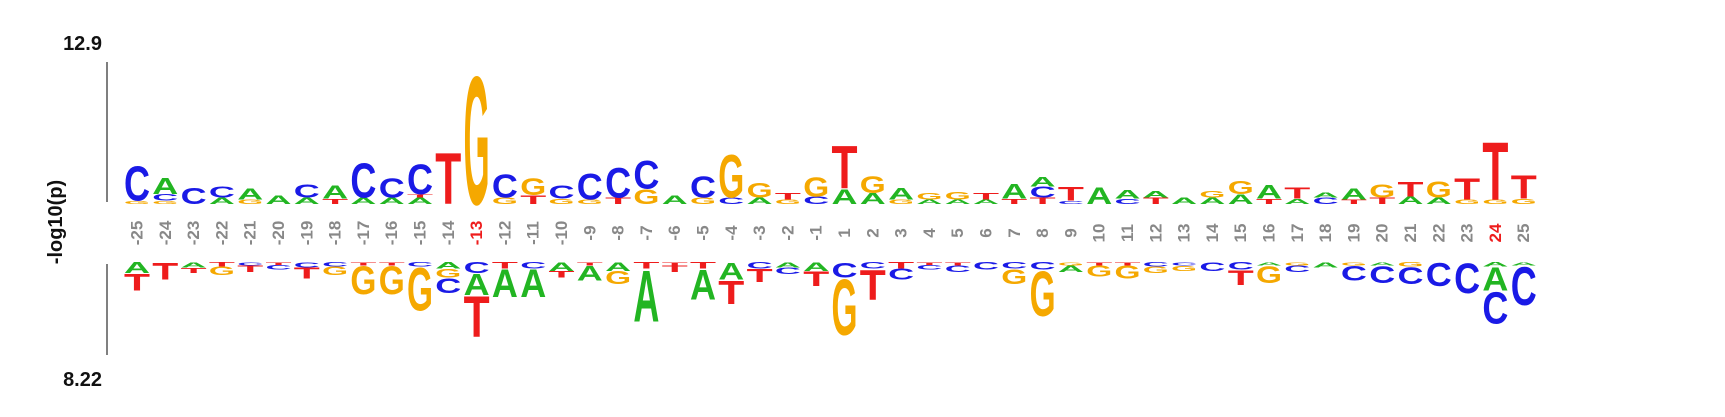  Describe the element at coordinates (222, 264) in the screenshot. I see `bottom-letter--22-T: T` at that location.